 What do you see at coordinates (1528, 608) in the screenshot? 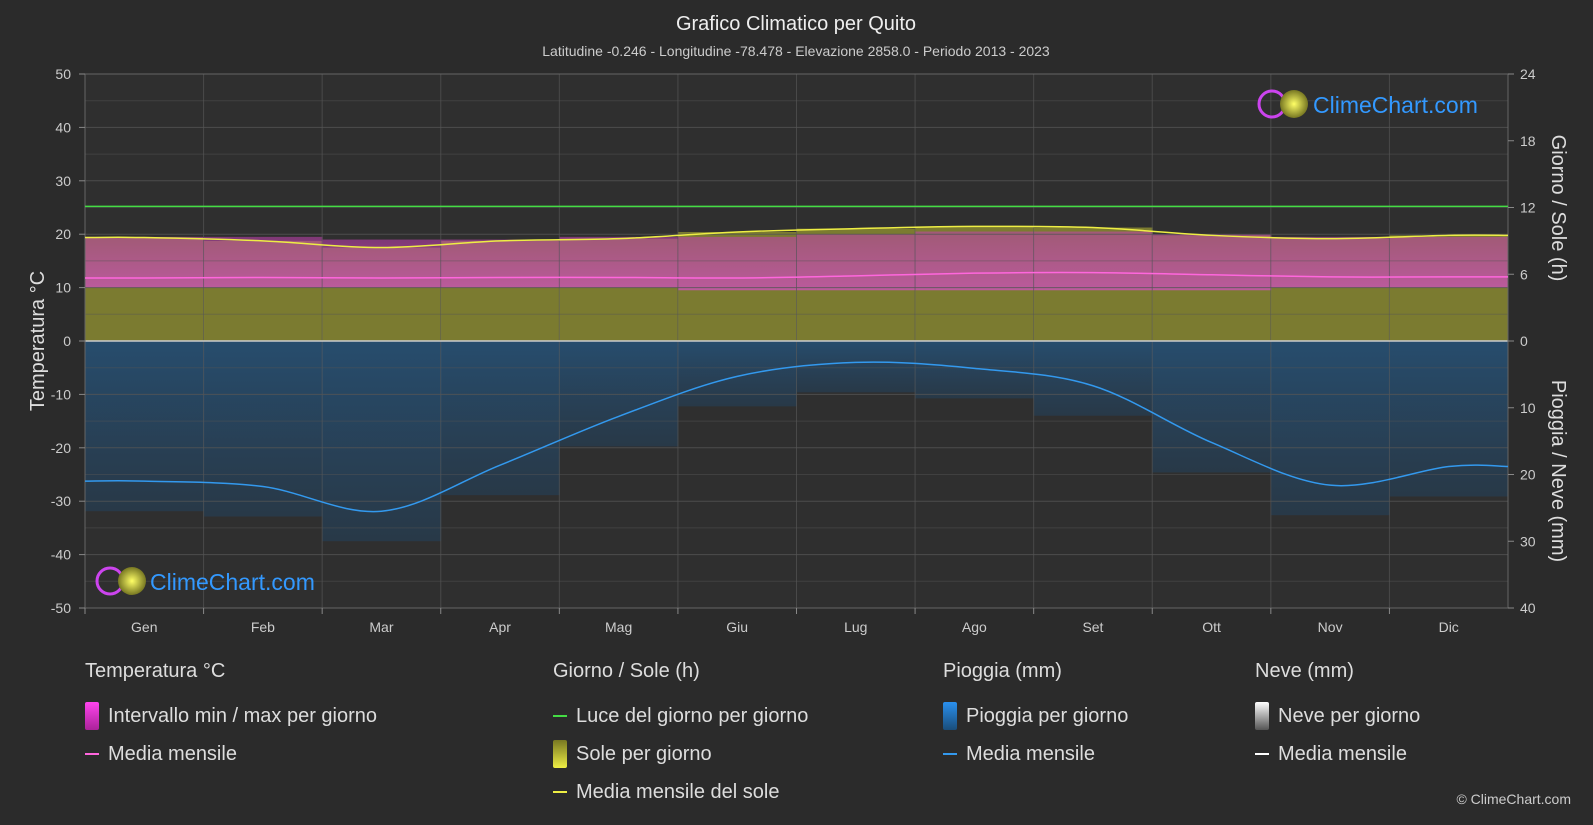
I see `right-tick-label: 40` at bounding box center [1528, 608].